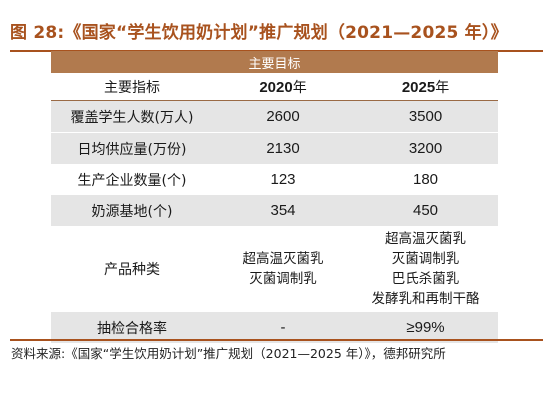 The image size is (553, 409). I want to click on table-row: 生产企业数量(个) 123 180, so click(274, 179).